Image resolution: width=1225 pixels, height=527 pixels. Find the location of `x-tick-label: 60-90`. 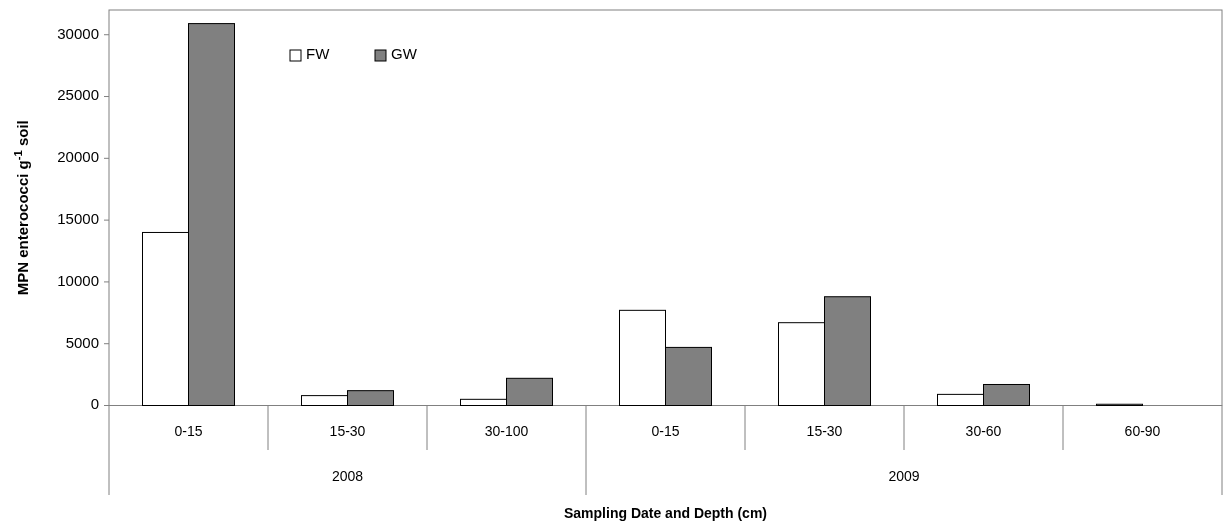

x-tick-label: 60-90 is located at coordinates (1142, 431).